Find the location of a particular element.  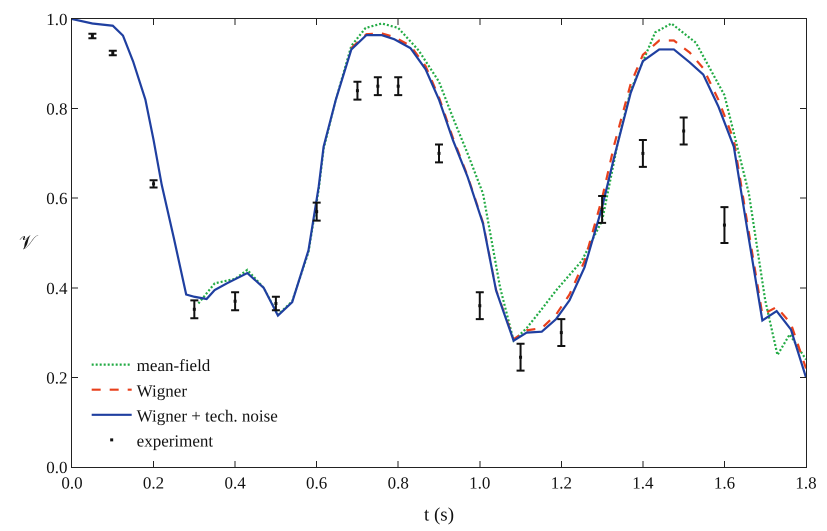

y-axis-title: 𝒱 is located at coordinates (29, 243).